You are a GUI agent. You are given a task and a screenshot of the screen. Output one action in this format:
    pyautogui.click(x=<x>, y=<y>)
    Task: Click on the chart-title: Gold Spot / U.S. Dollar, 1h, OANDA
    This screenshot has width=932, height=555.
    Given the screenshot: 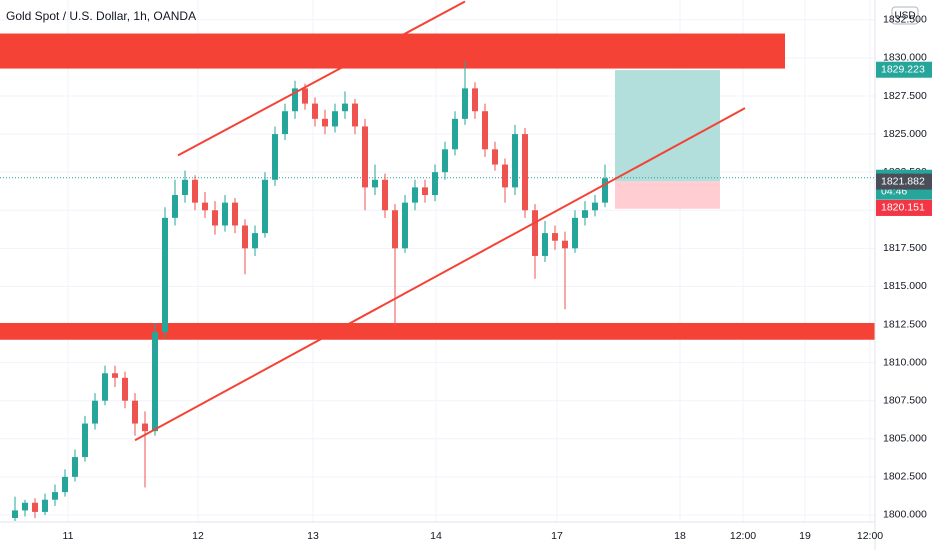 What is the action you would take?
    pyautogui.click(x=101, y=16)
    